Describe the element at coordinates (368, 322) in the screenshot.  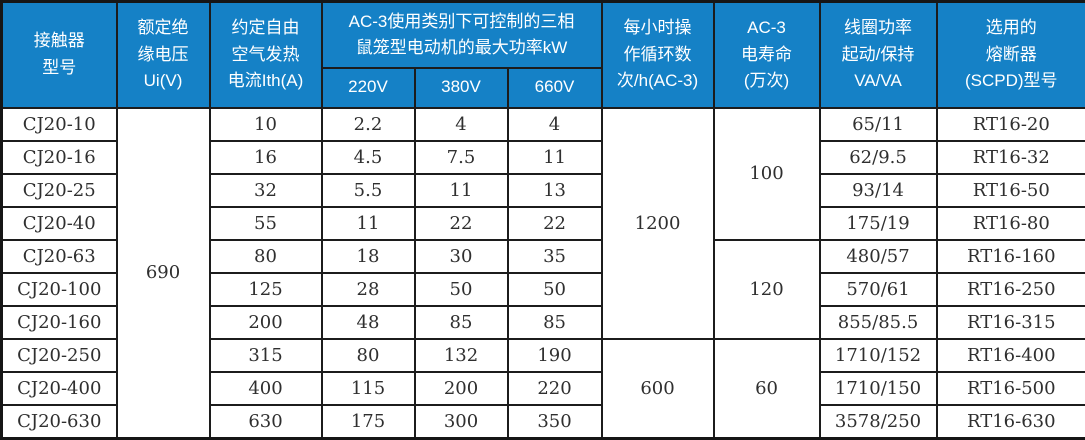
I see `cell-power-220v: 48` at that location.